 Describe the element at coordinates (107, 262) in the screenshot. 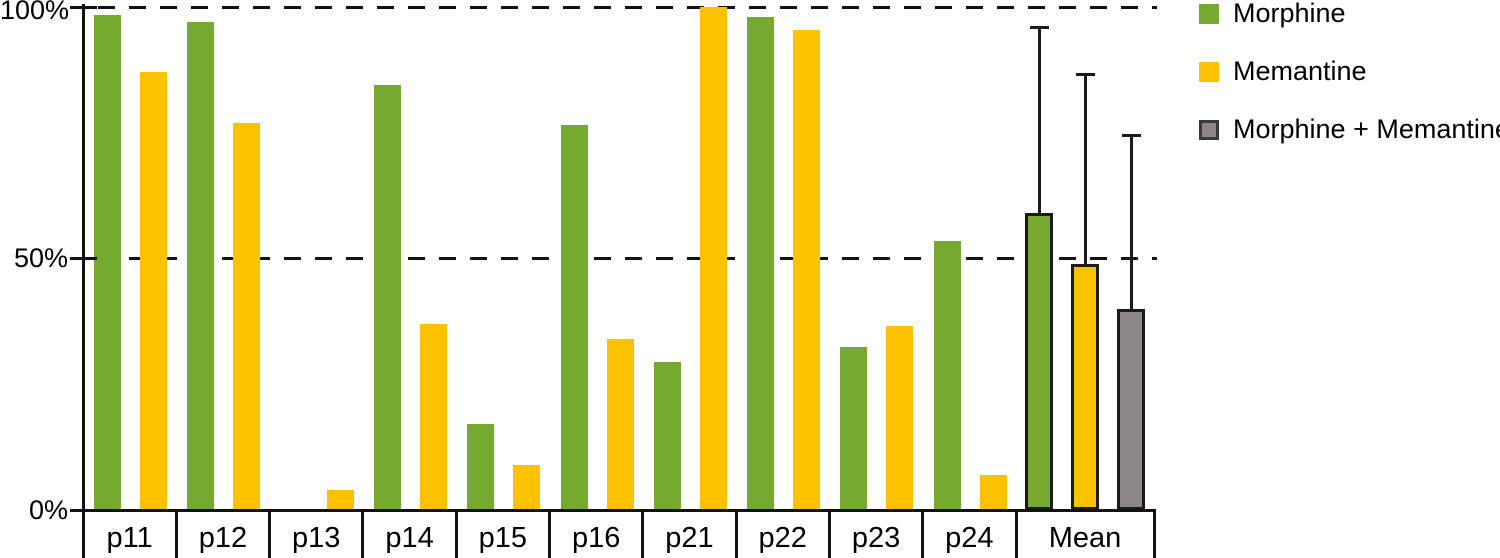

I see `bar-morphine-p11` at that location.